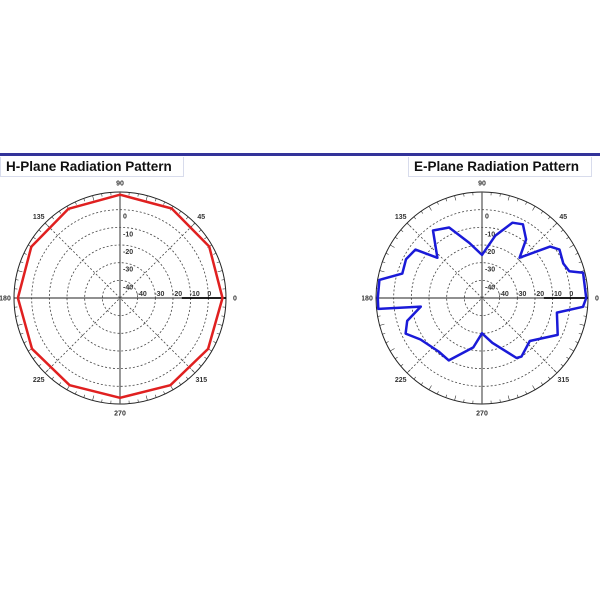 The image size is (600, 600). I want to click on e-plane-title: E-Plane Radiation Pattern, so click(500, 167).